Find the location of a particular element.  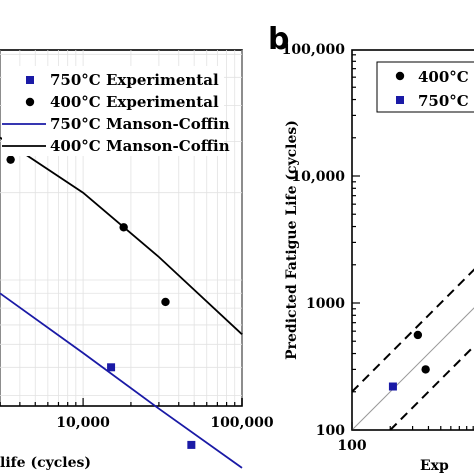

legend-label: 750°C I is located at coordinates (446, 101).